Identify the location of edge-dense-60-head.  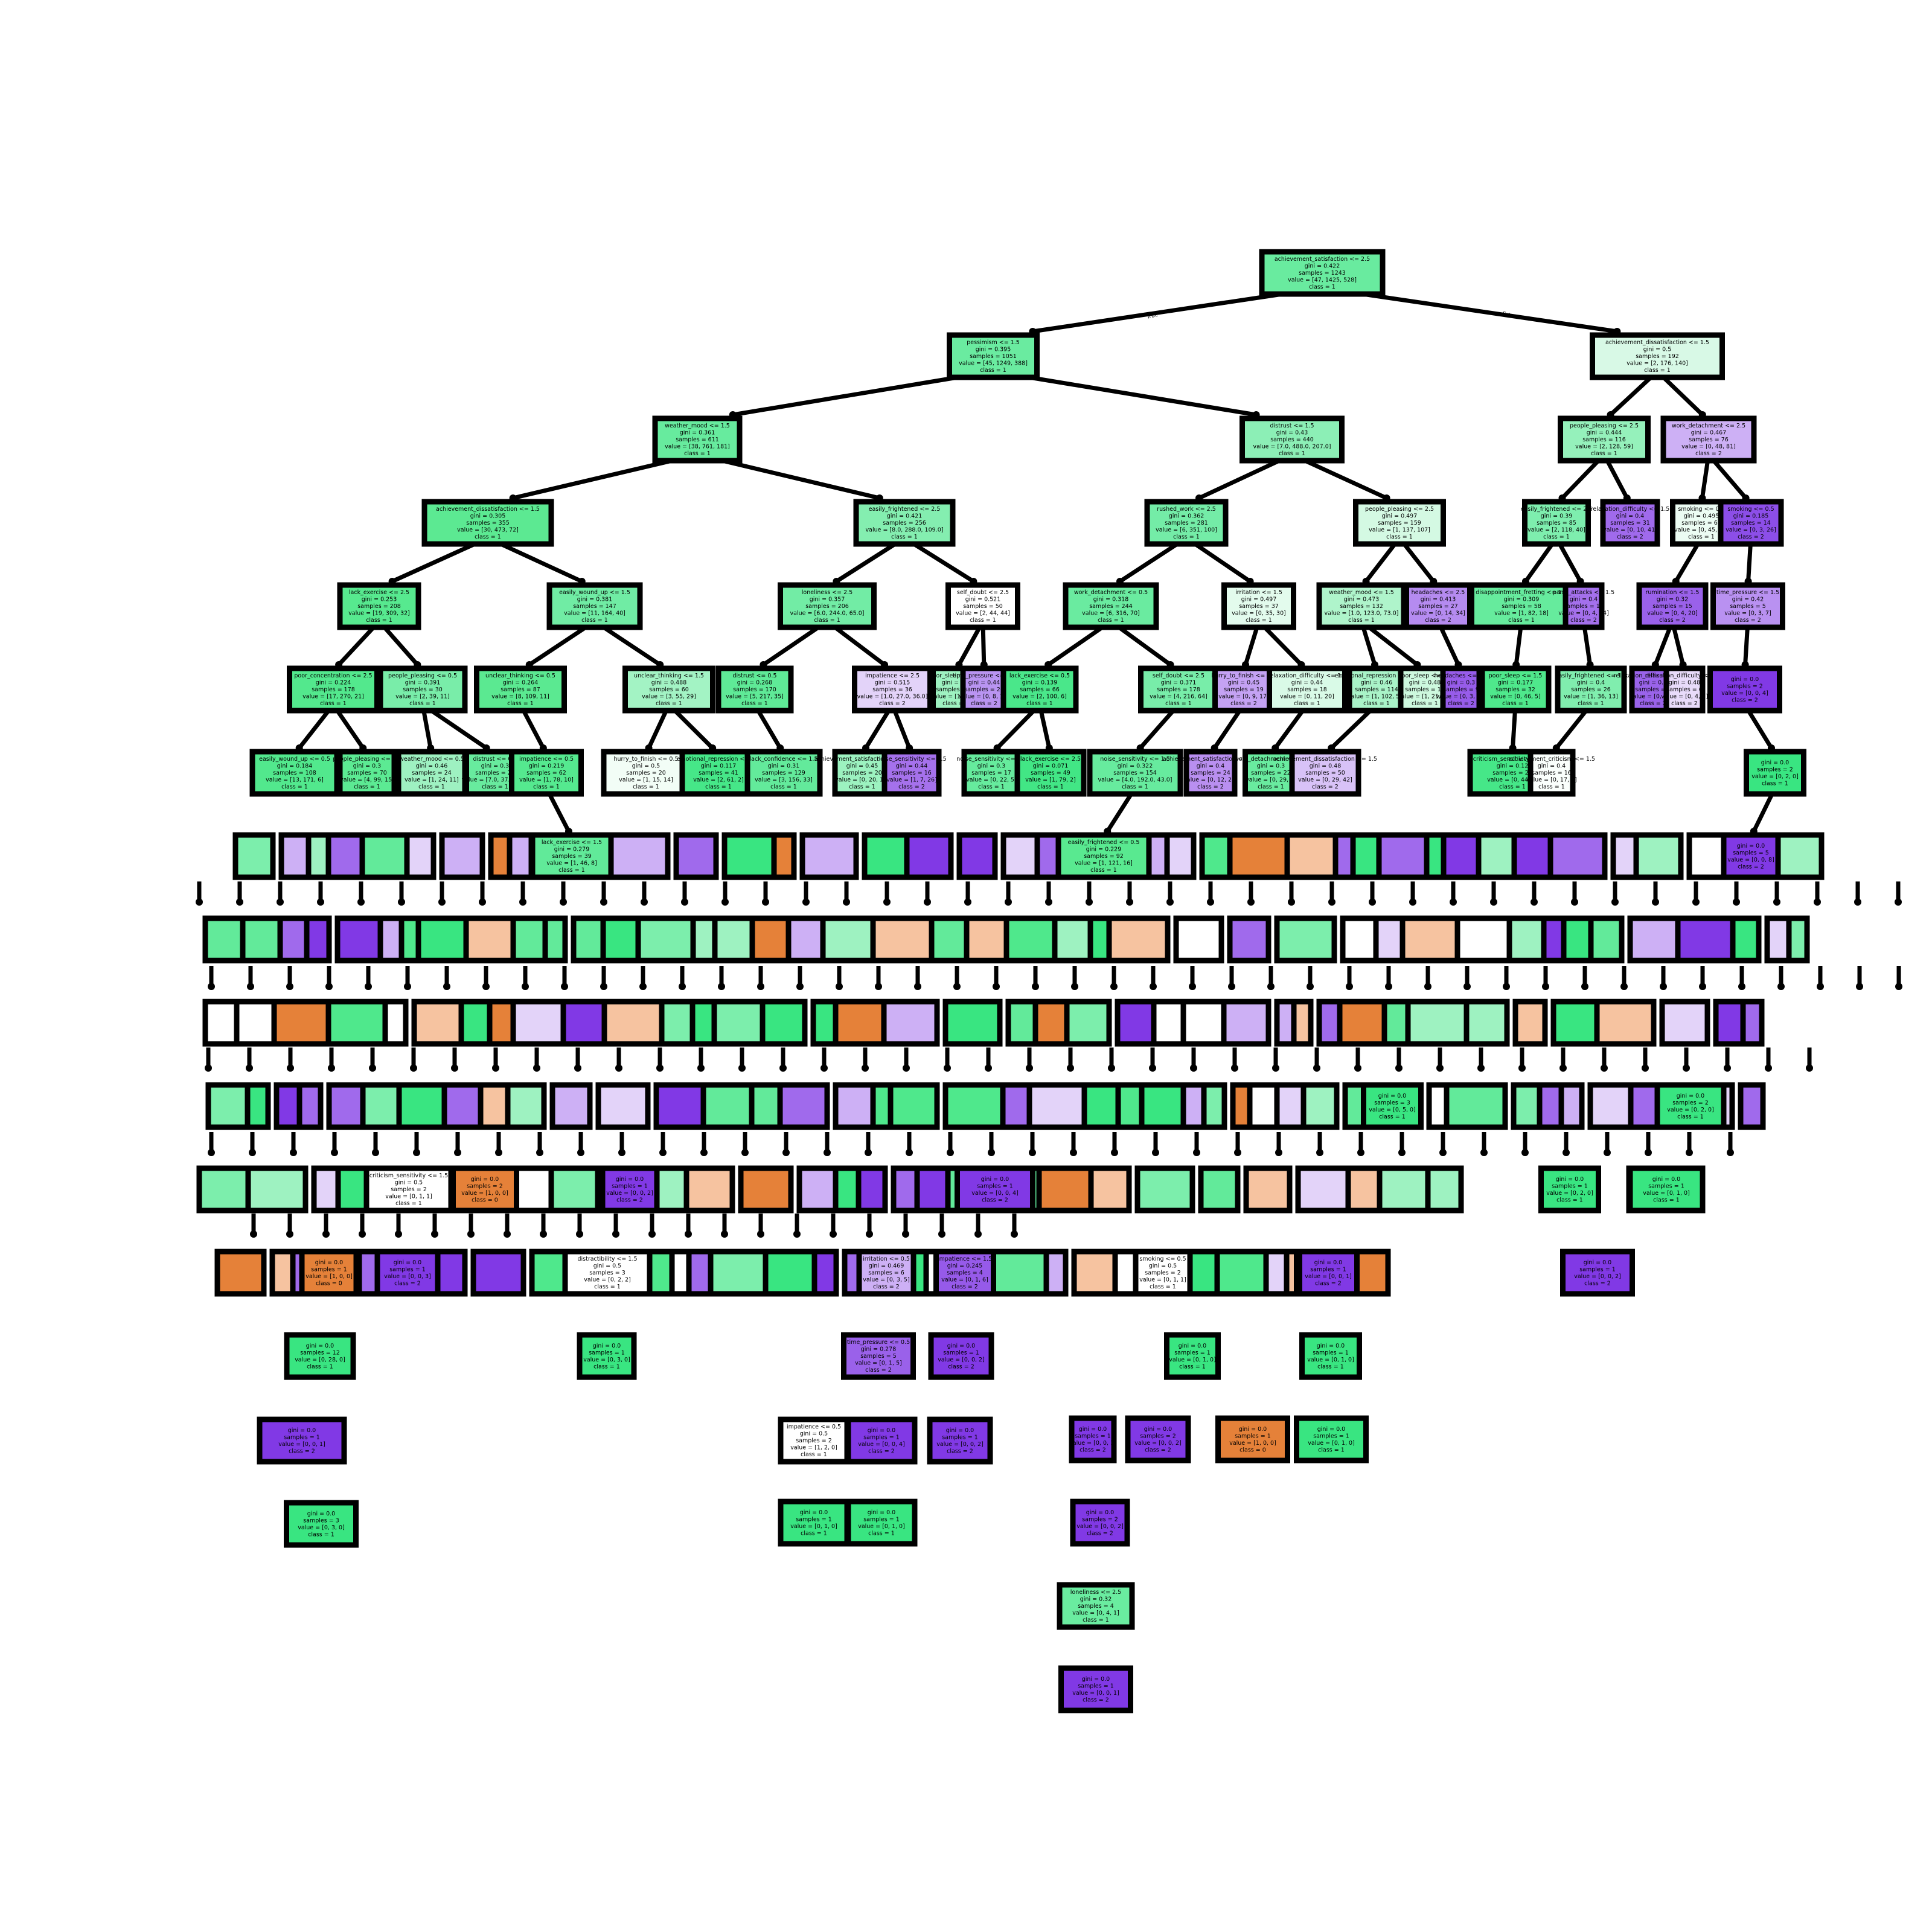
(840, 987).